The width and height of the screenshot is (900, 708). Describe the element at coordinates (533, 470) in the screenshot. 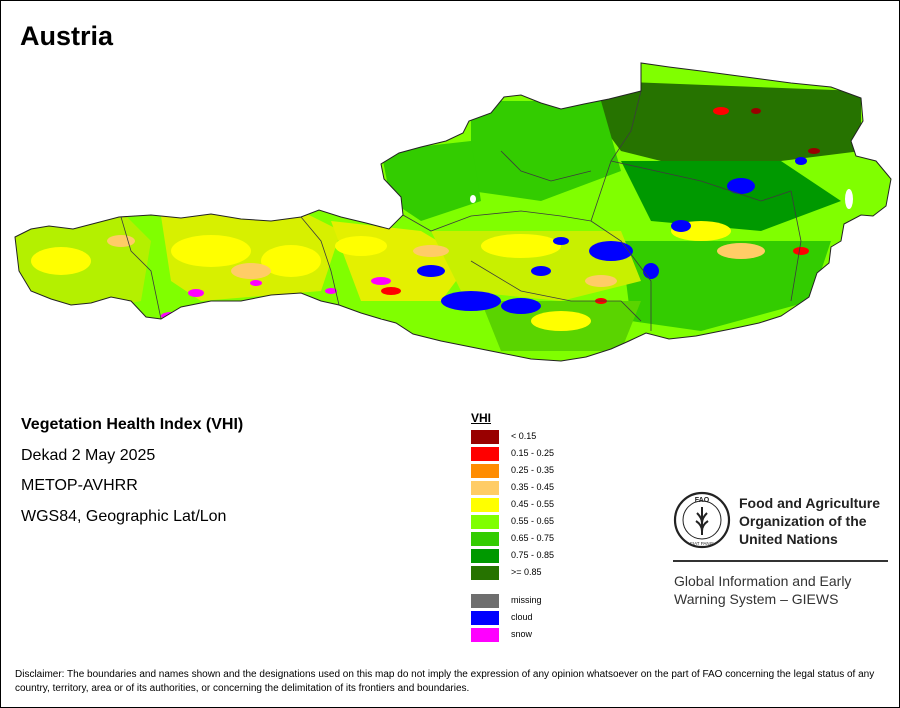

I see `legend-label: 0.25 - 0.35` at that location.